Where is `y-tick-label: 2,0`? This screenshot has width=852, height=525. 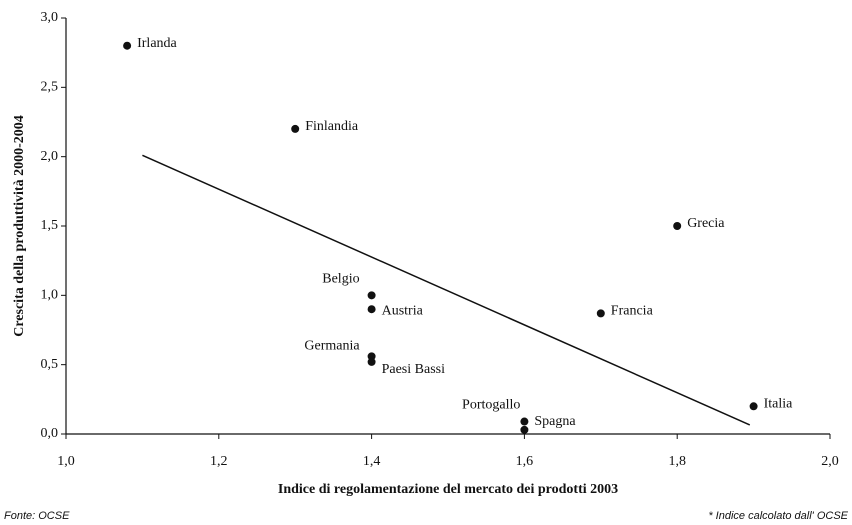 y-tick-label: 2,0 is located at coordinates (50, 156).